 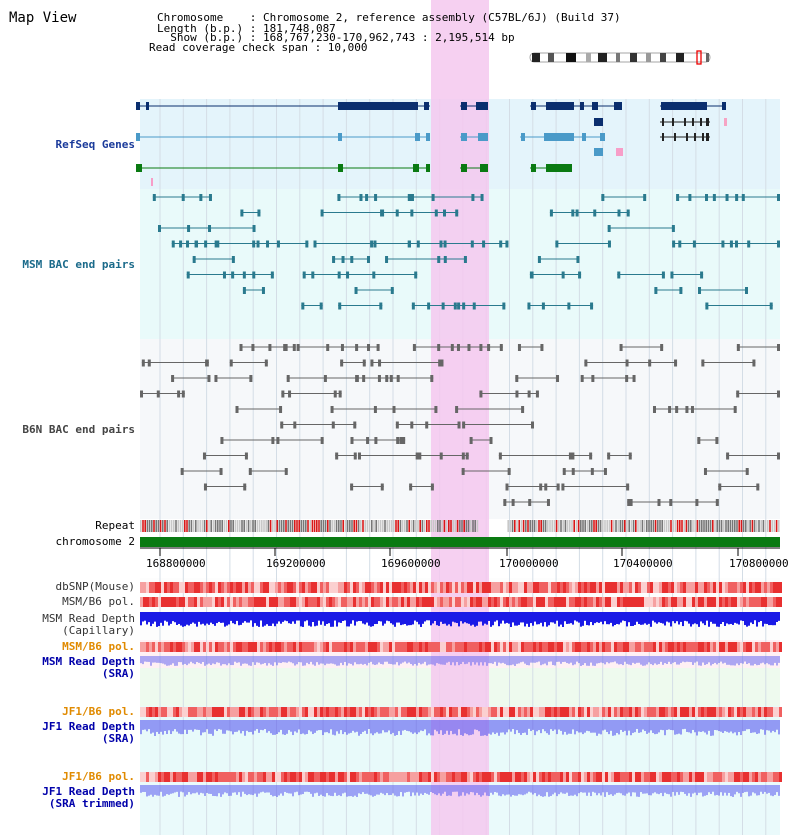 What do you see at coordinates (78, 429) in the screenshot?
I see `b6n-bac-end-pairs-label: B6N BAC end pairs` at bounding box center [78, 429].